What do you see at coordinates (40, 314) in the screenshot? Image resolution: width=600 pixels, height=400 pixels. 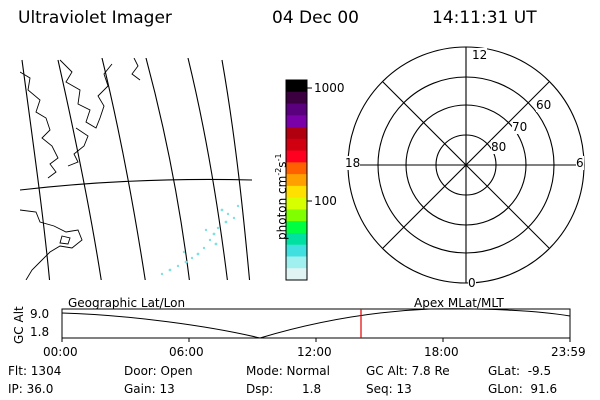 I see `timeline-y-tick-9: 9.0` at bounding box center [40, 314].